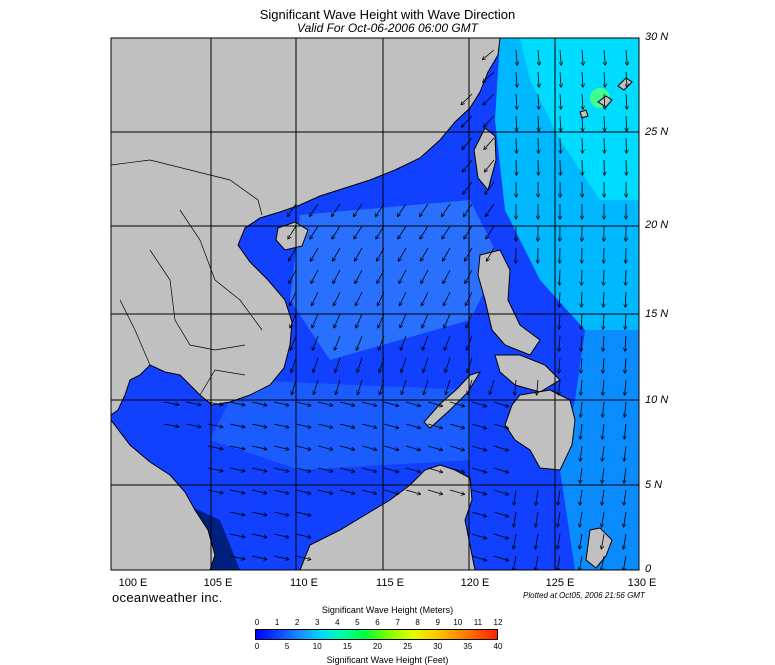 This screenshot has width=775, height=665. Describe the element at coordinates (642, 583) in the screenshot. I see `lon-label-130e: 130 E` at that location.